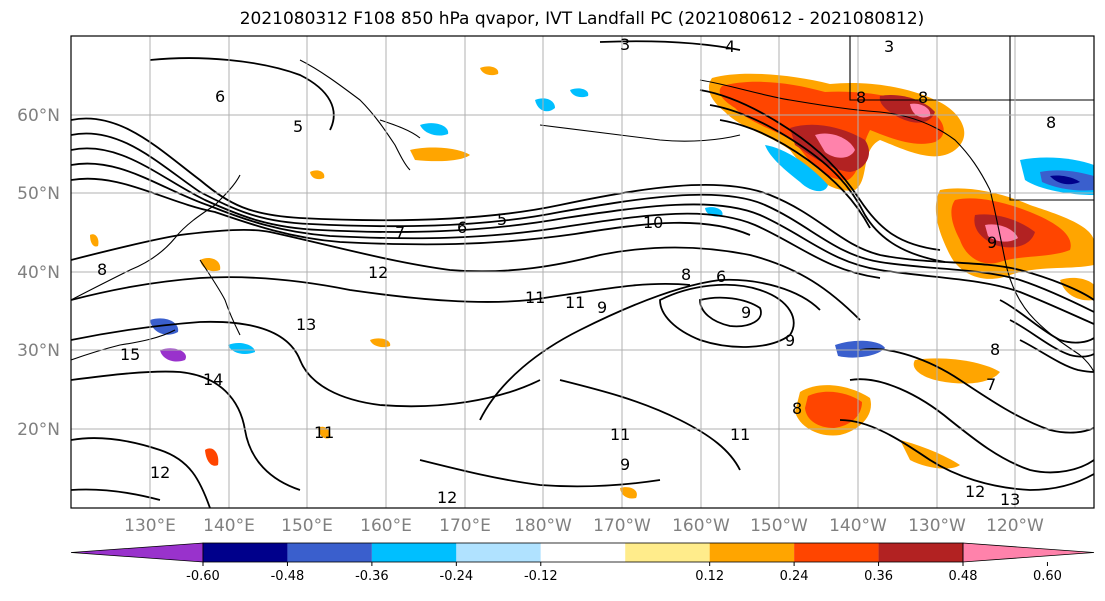  Describe the element at coordinates (779, 526) in the screenshot. I see `lon-label: 150°W` at that location.